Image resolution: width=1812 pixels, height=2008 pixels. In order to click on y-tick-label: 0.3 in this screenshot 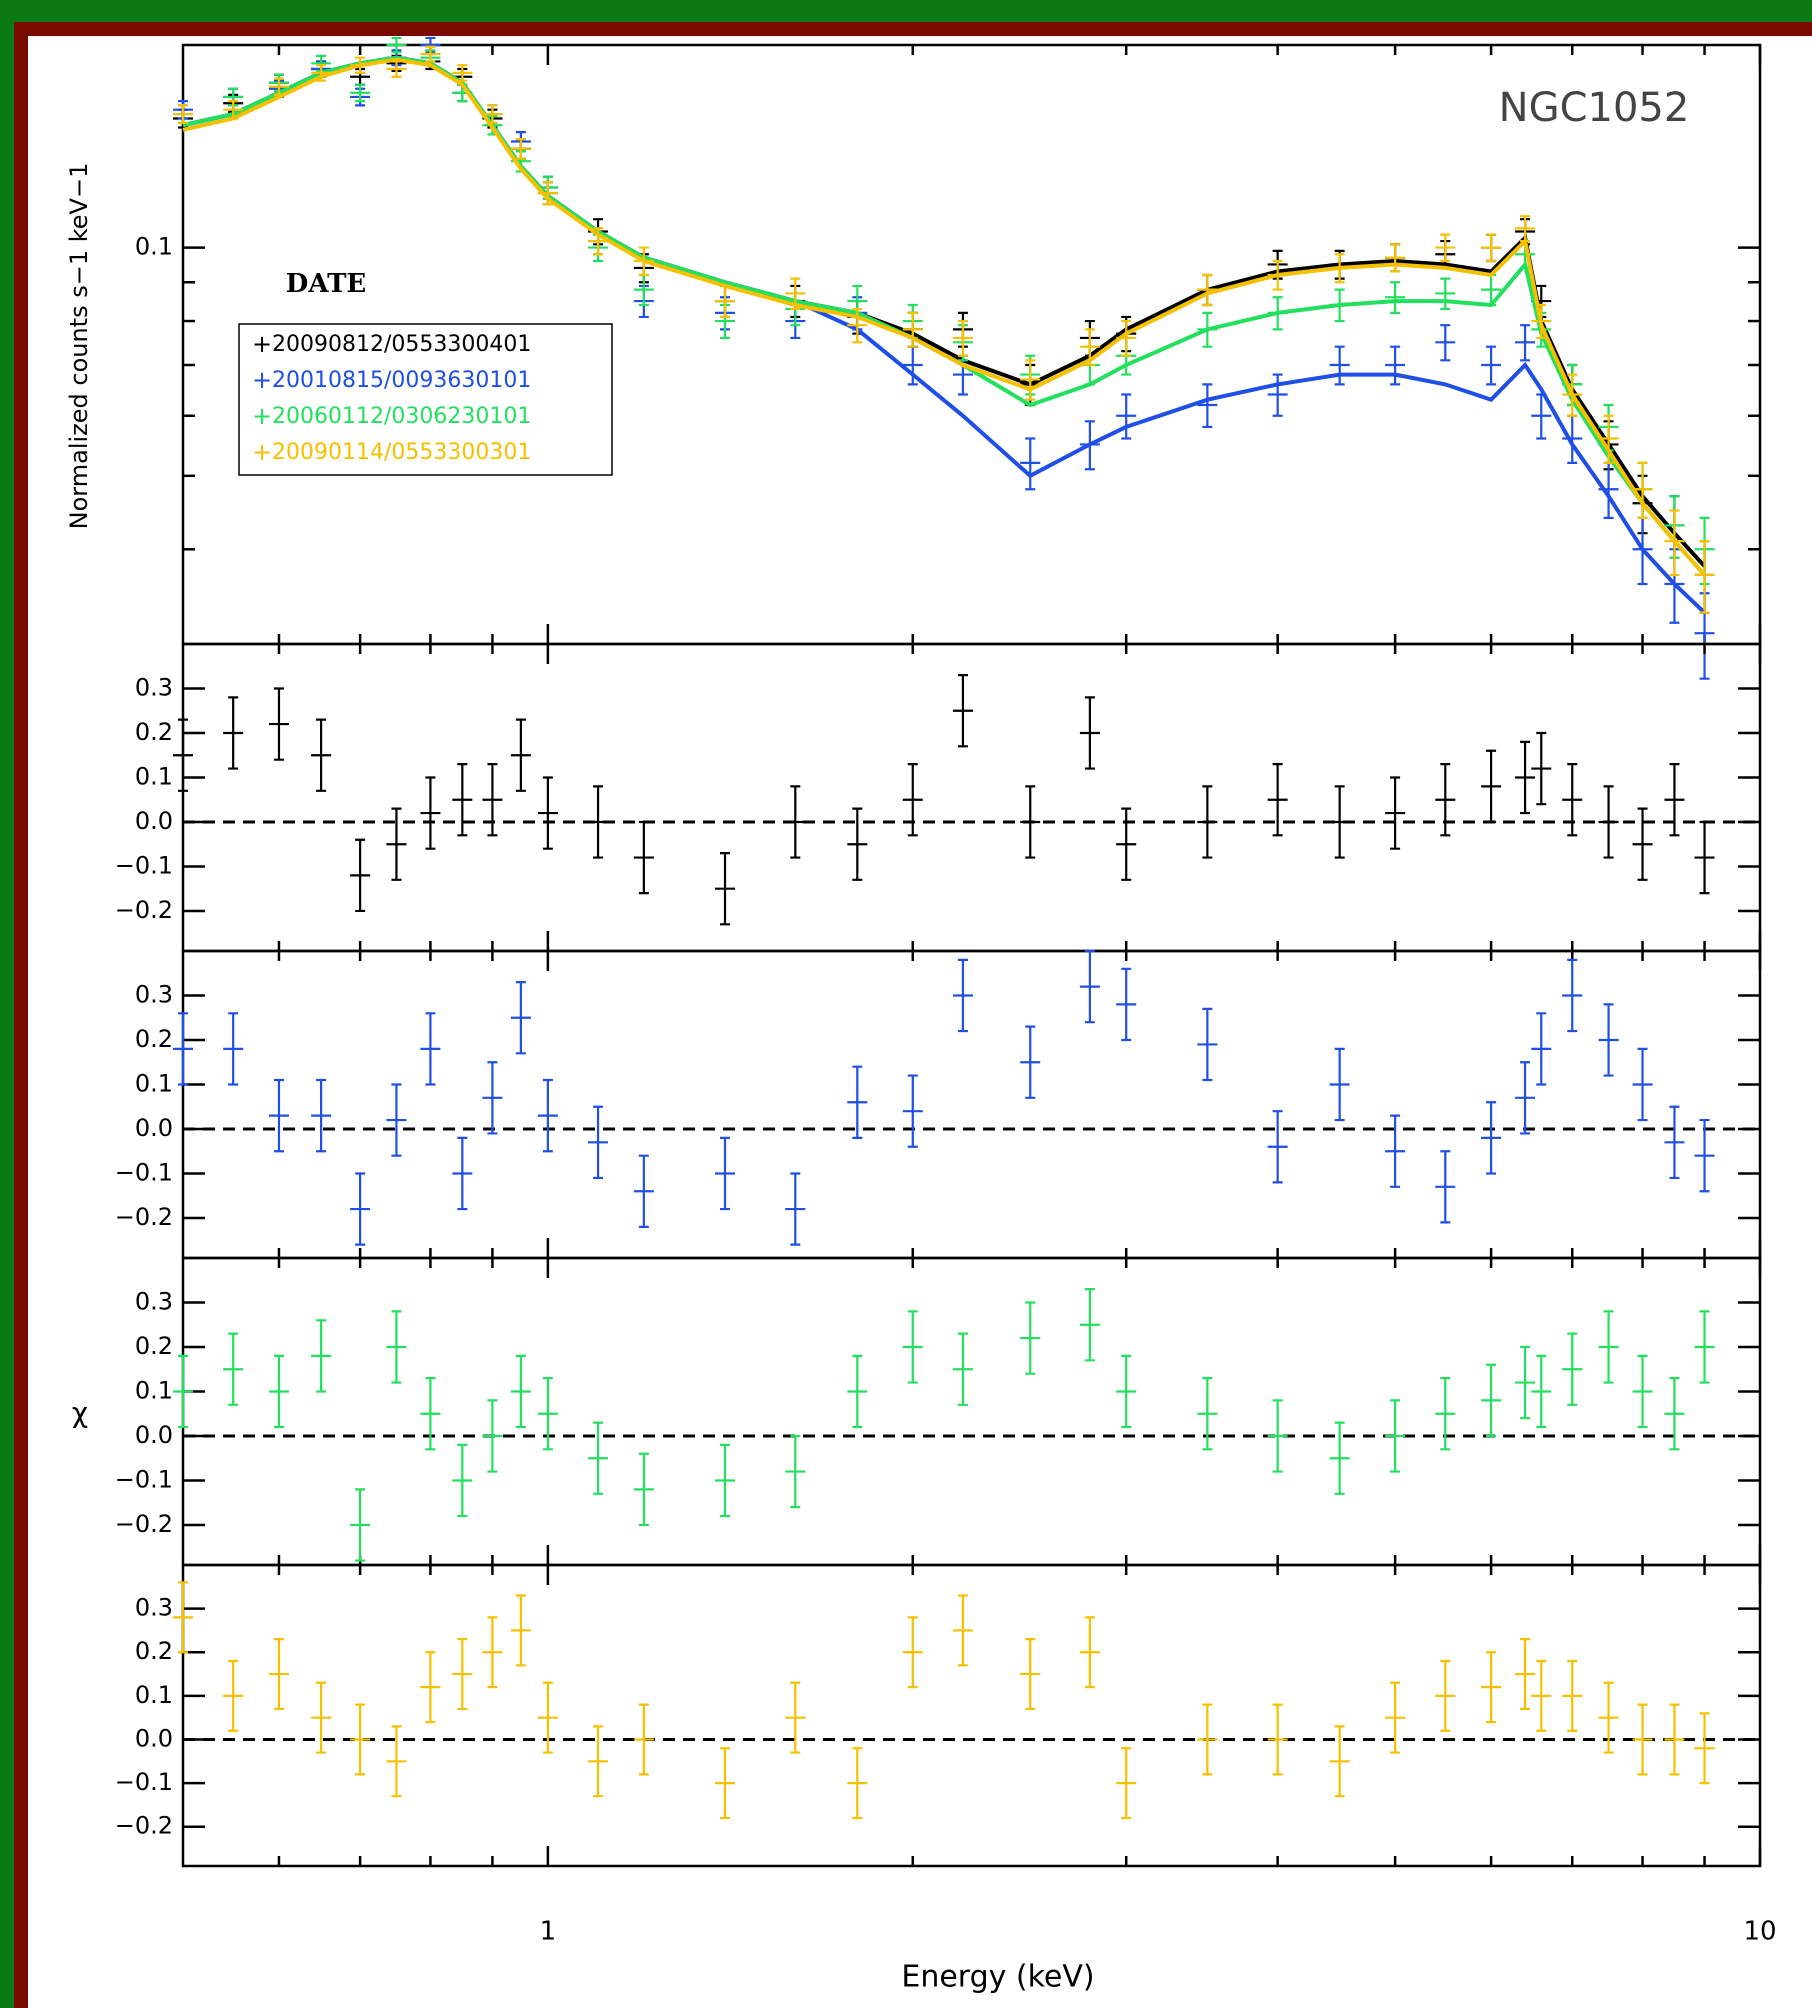, I will do `click(154, 1608)`.